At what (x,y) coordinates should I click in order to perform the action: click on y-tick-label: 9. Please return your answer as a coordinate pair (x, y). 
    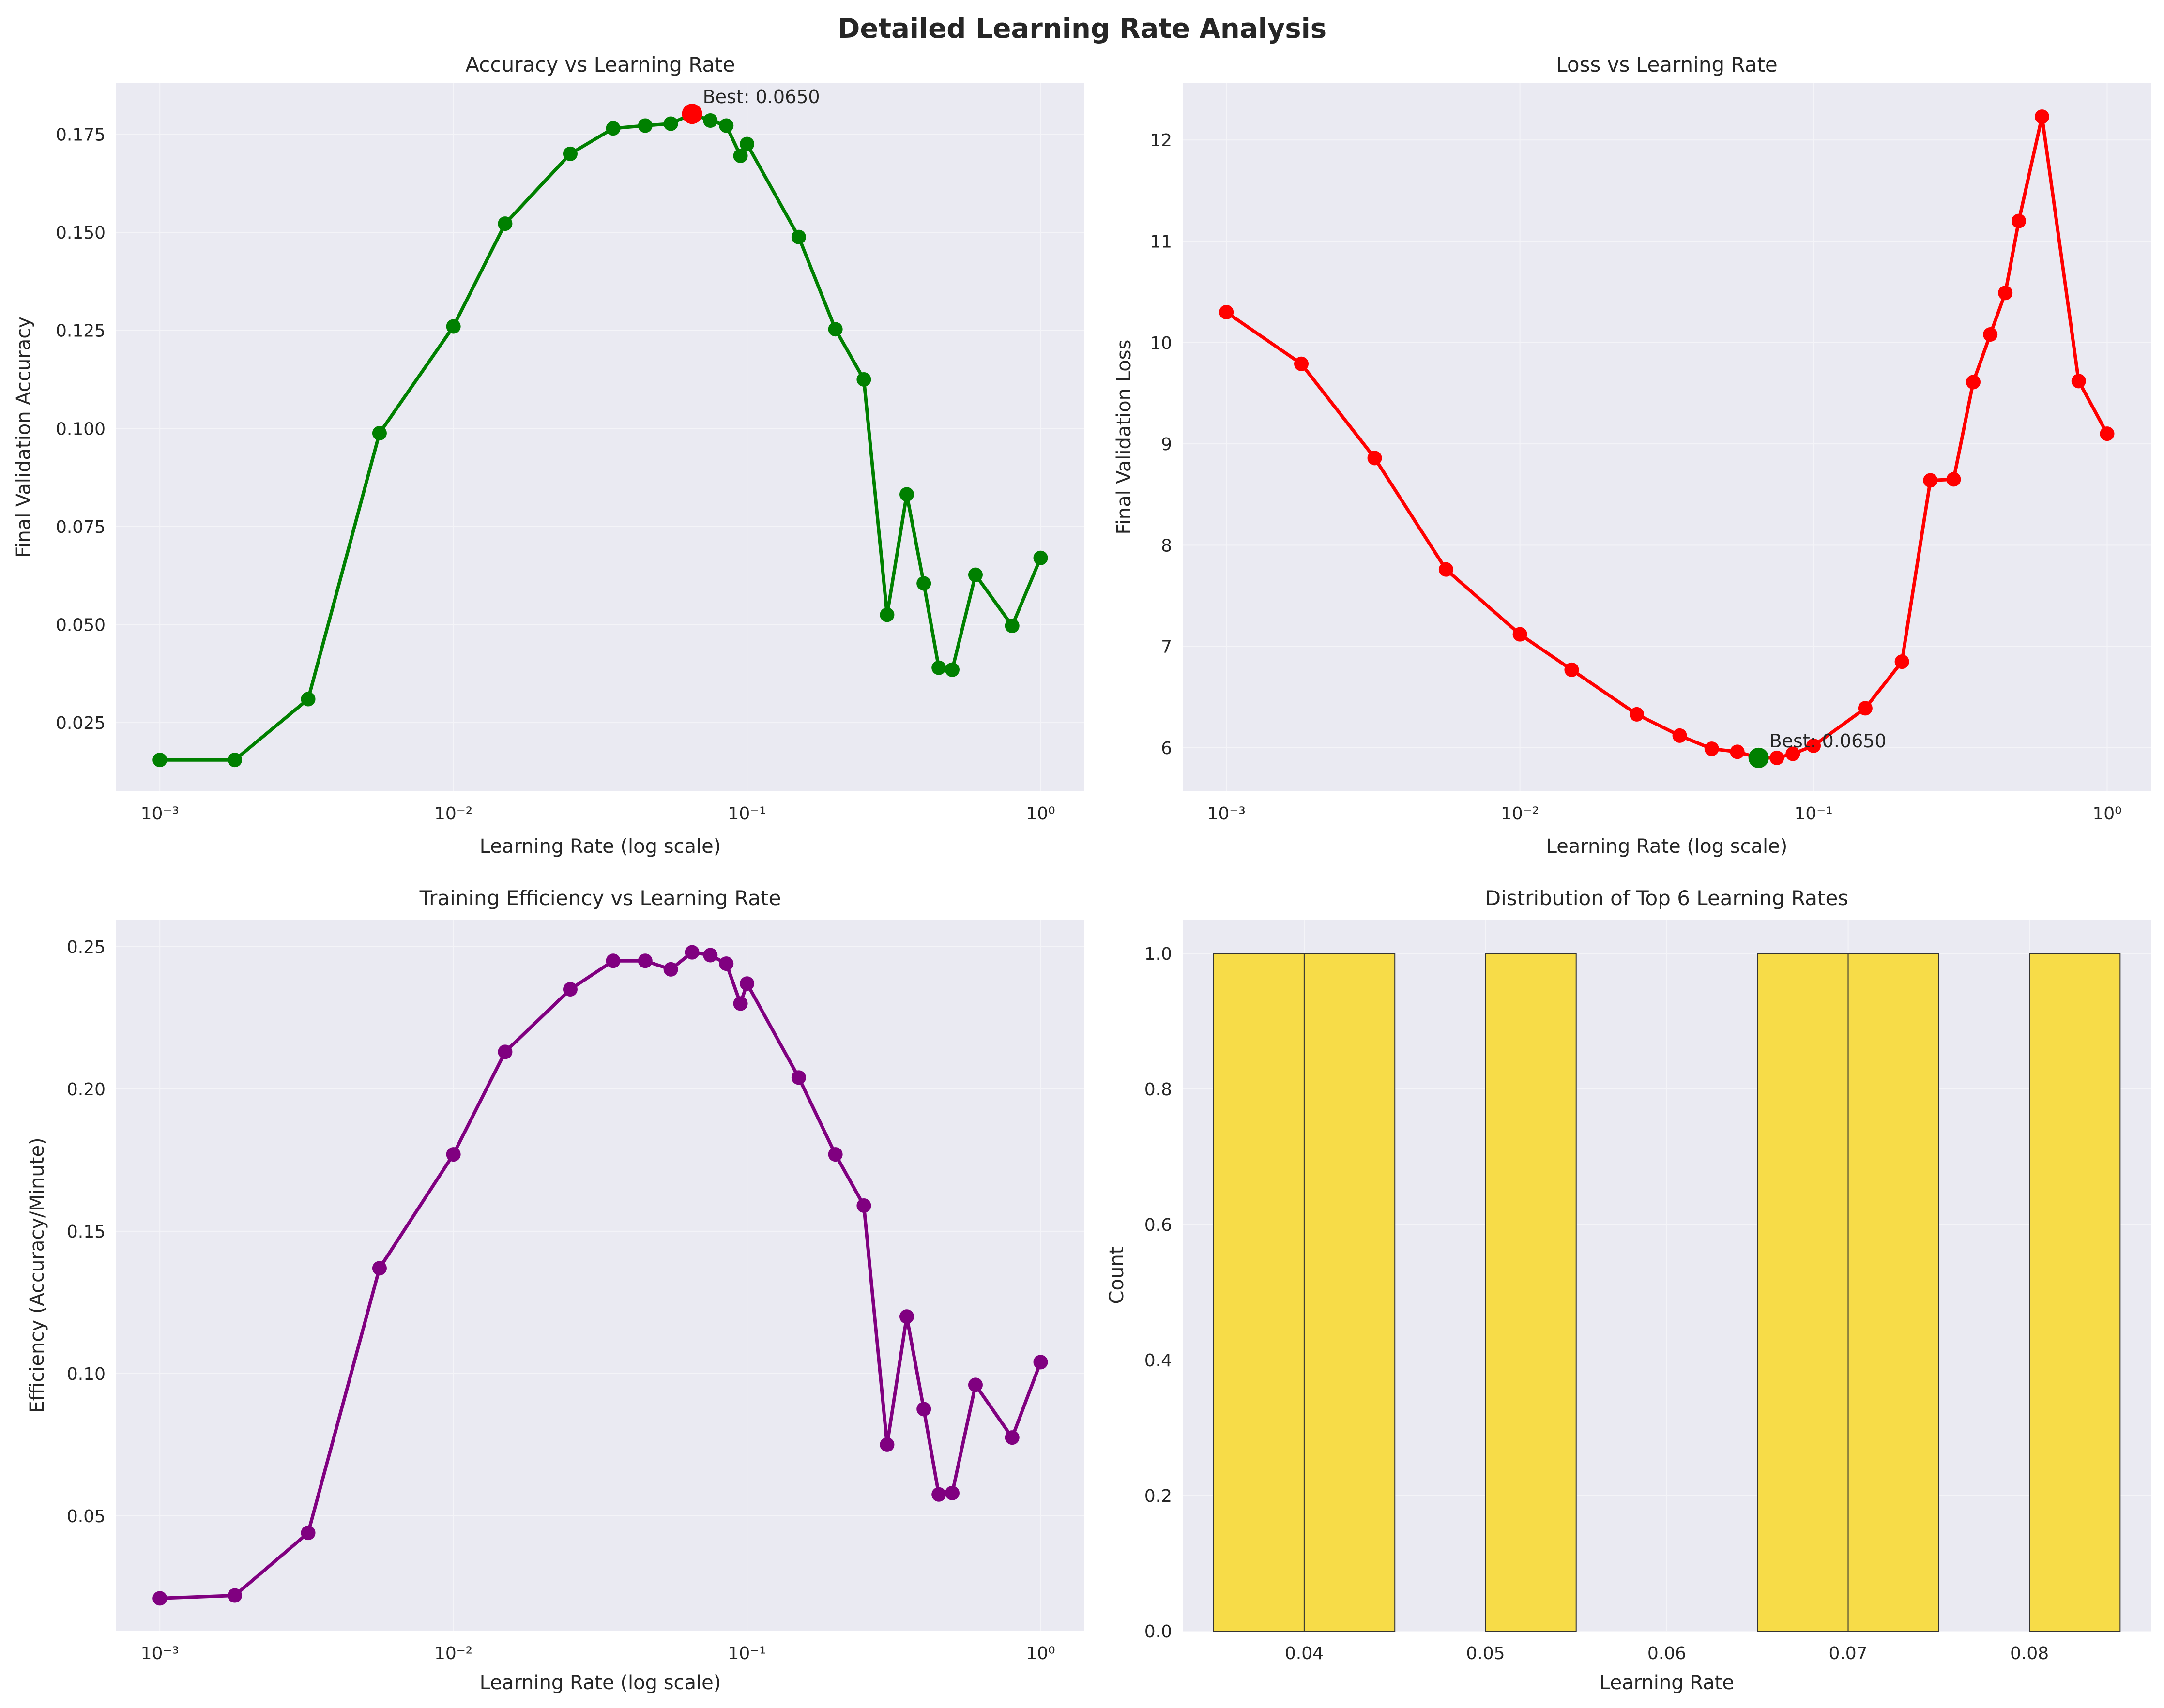
    Looking at the image, I should click on (1166, 445).